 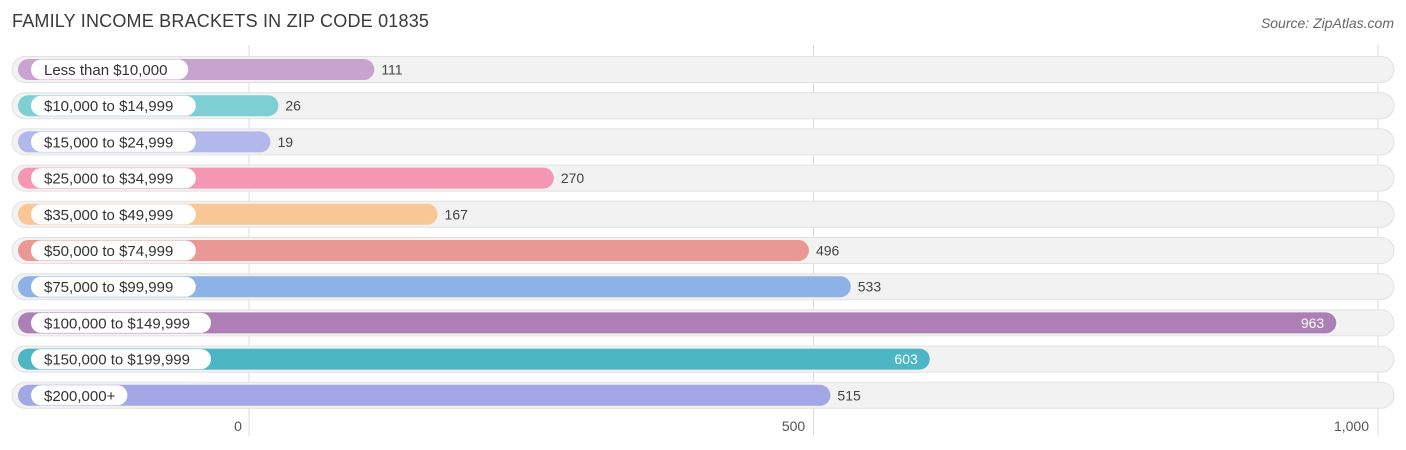 What do you see at coordinates (1327, 23) in the screenshot?
I see `source-note: Source: ZipAtlas.com` at bounding box center [1327, 23].